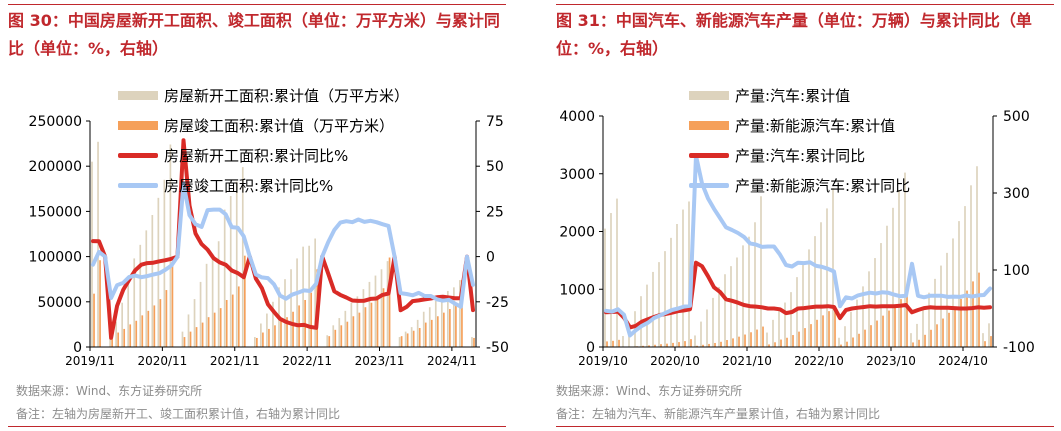  Describe the element at coordinates (709, 155) in the screenshot. I see `legend-line-auto-yoy` at that location.